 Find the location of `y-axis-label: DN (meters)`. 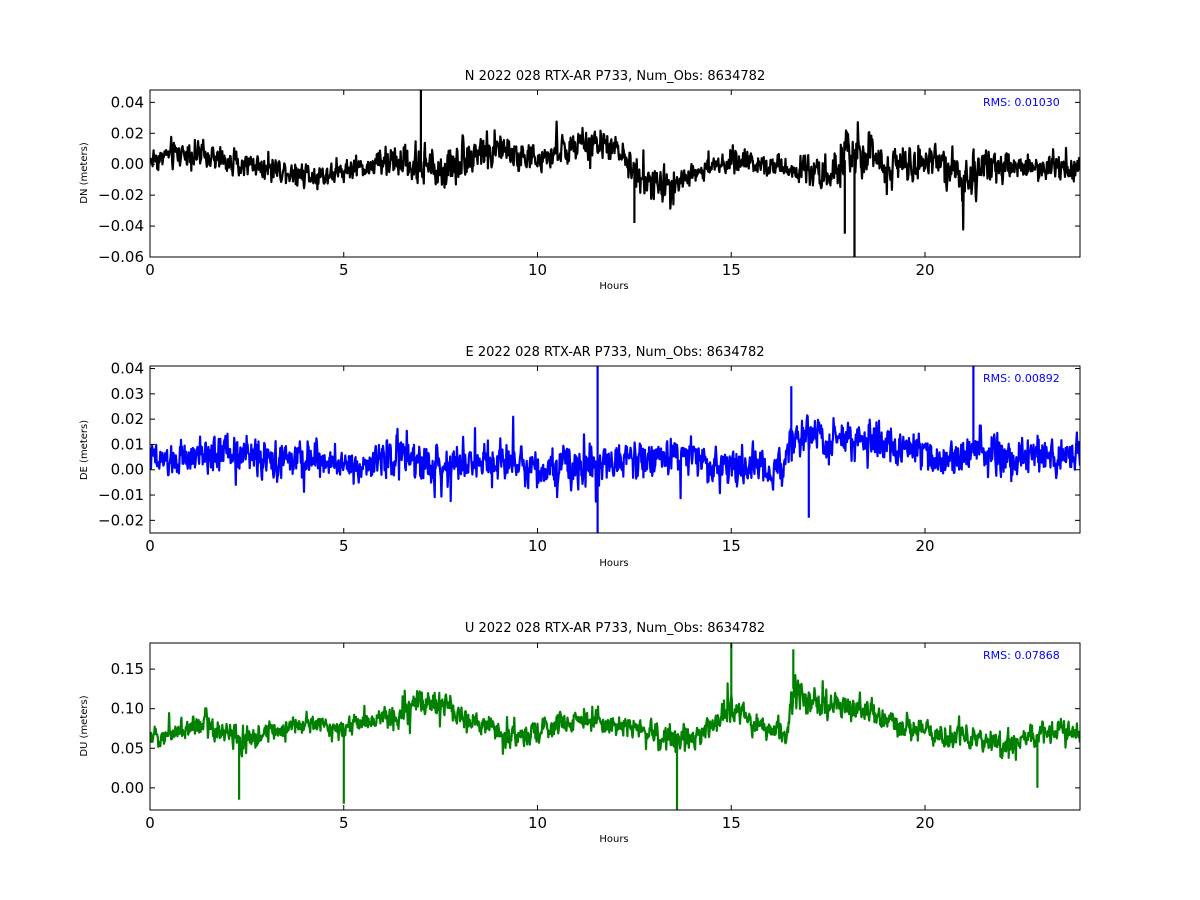

y-axis-label: DN (meters) is located at coordinates (84, 173).